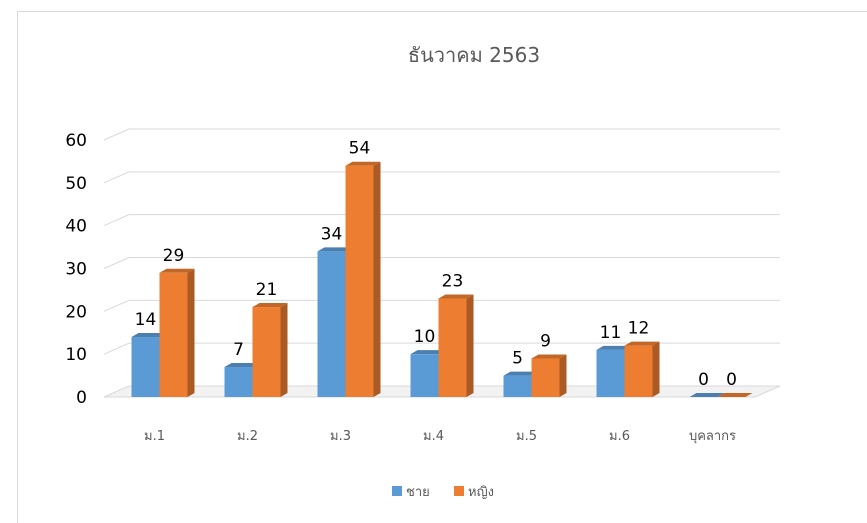 This screenshot has height=523, width=867. What do you see at coordinates (526, 436) in the screenshot?
I see `x-tick-label: ม.5` at bounding box center [526, 436].